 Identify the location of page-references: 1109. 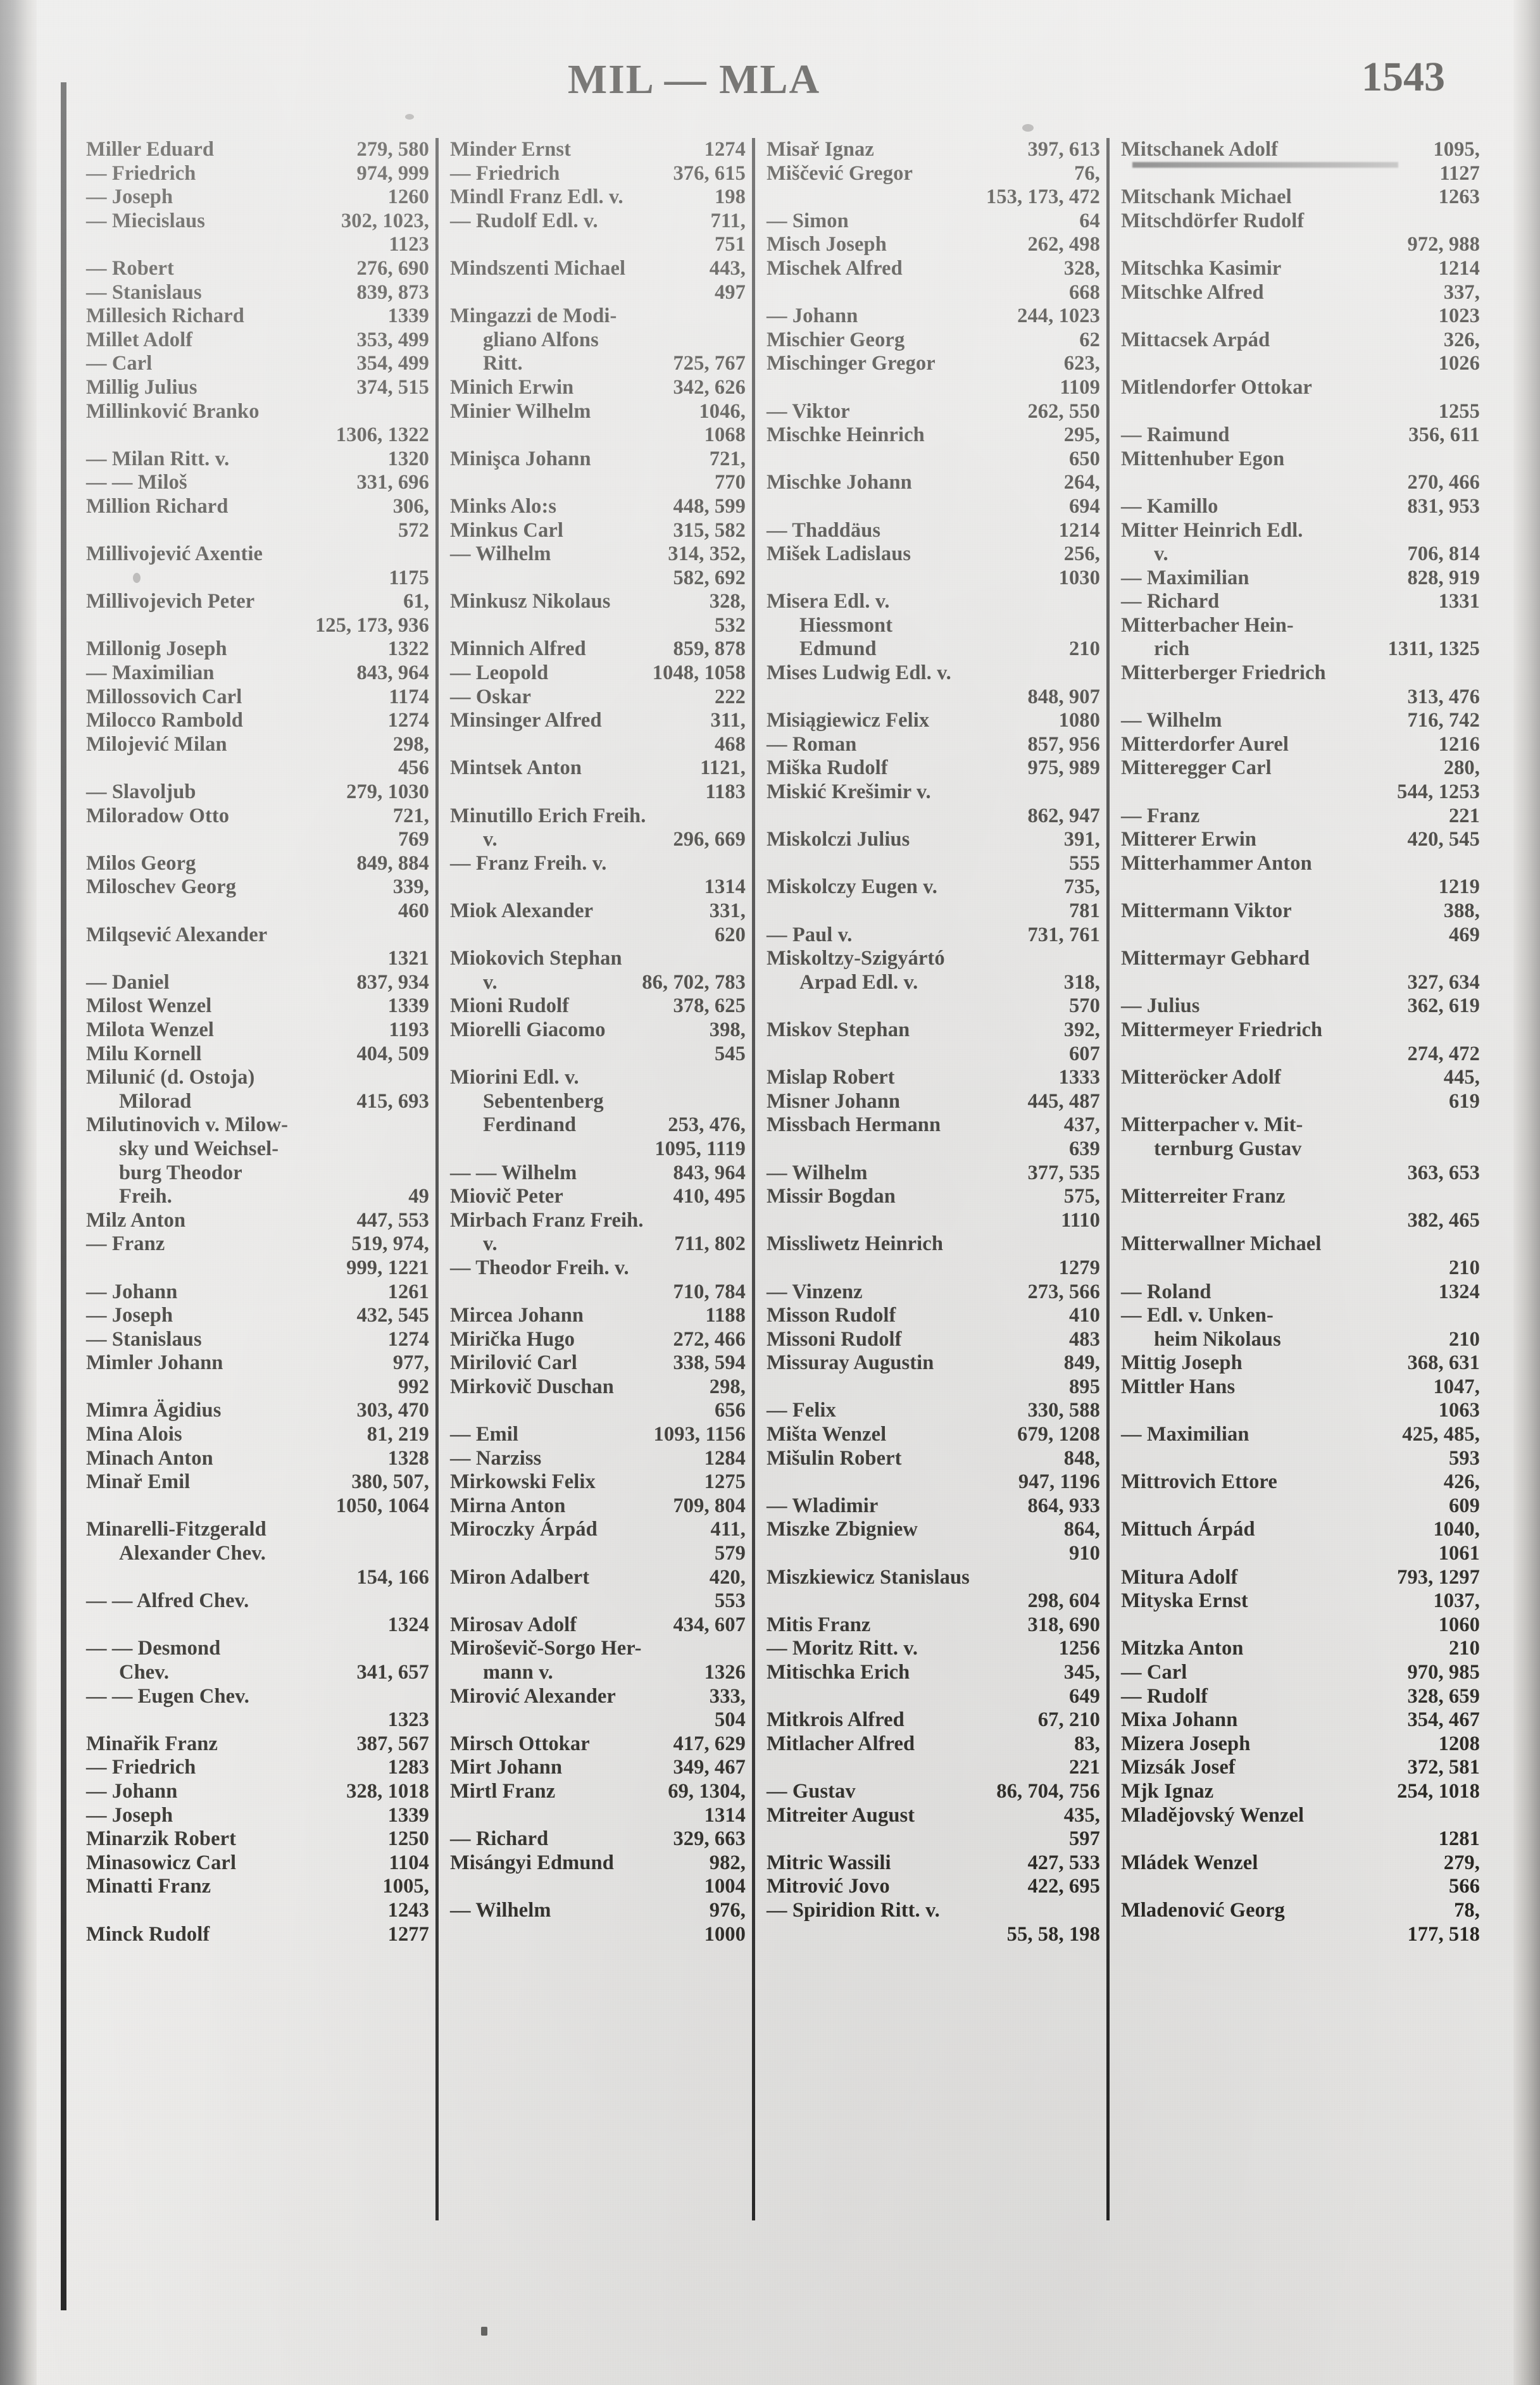
(1075, 388).